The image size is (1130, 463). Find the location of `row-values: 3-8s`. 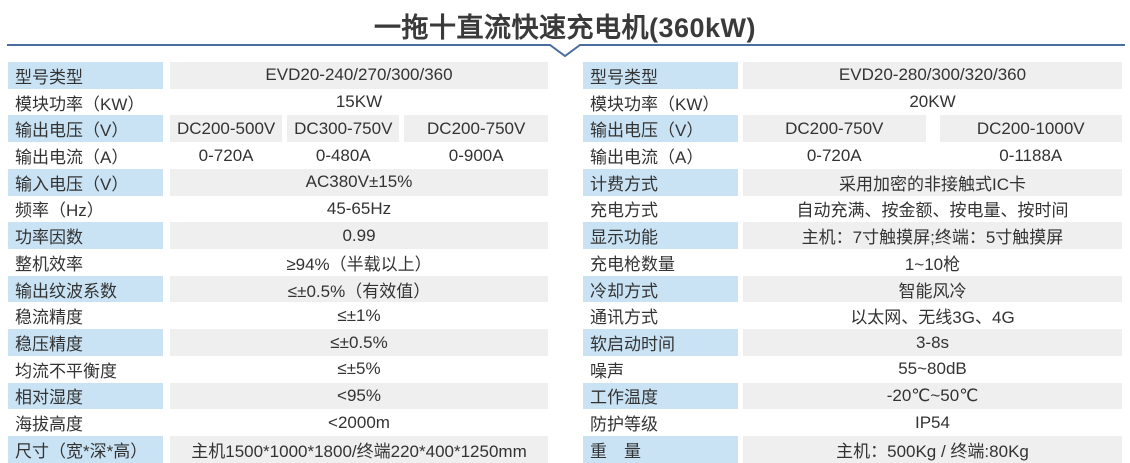

row-values: 3-8s is located at coordinates (932, 342).